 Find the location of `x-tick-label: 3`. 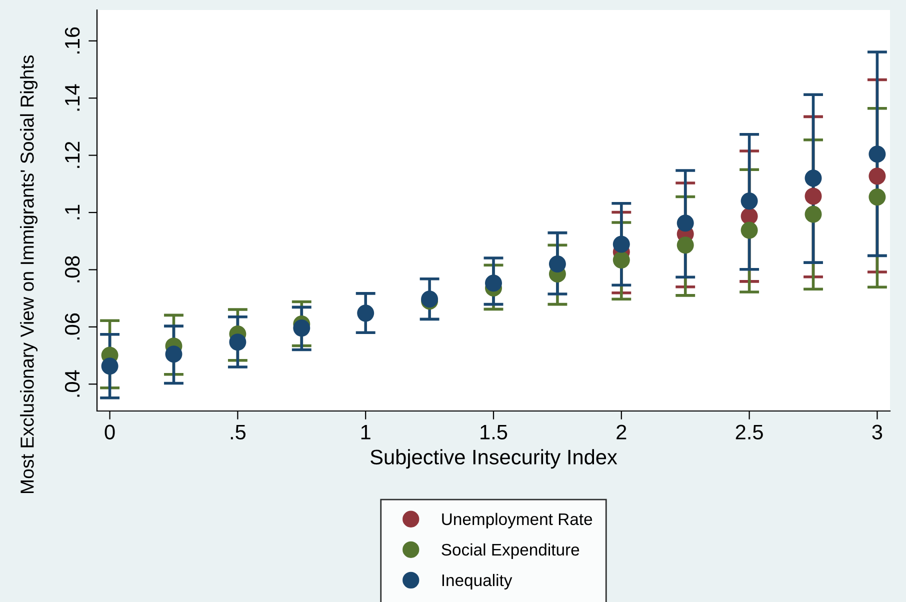

x-tick-label: 3 is located at coordinates (877, 432).